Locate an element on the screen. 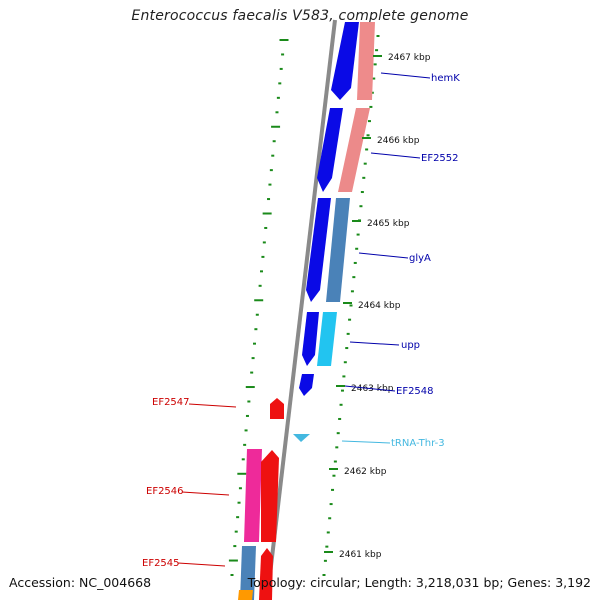  gene-upp-reverse is located at coordinates (310, 339).